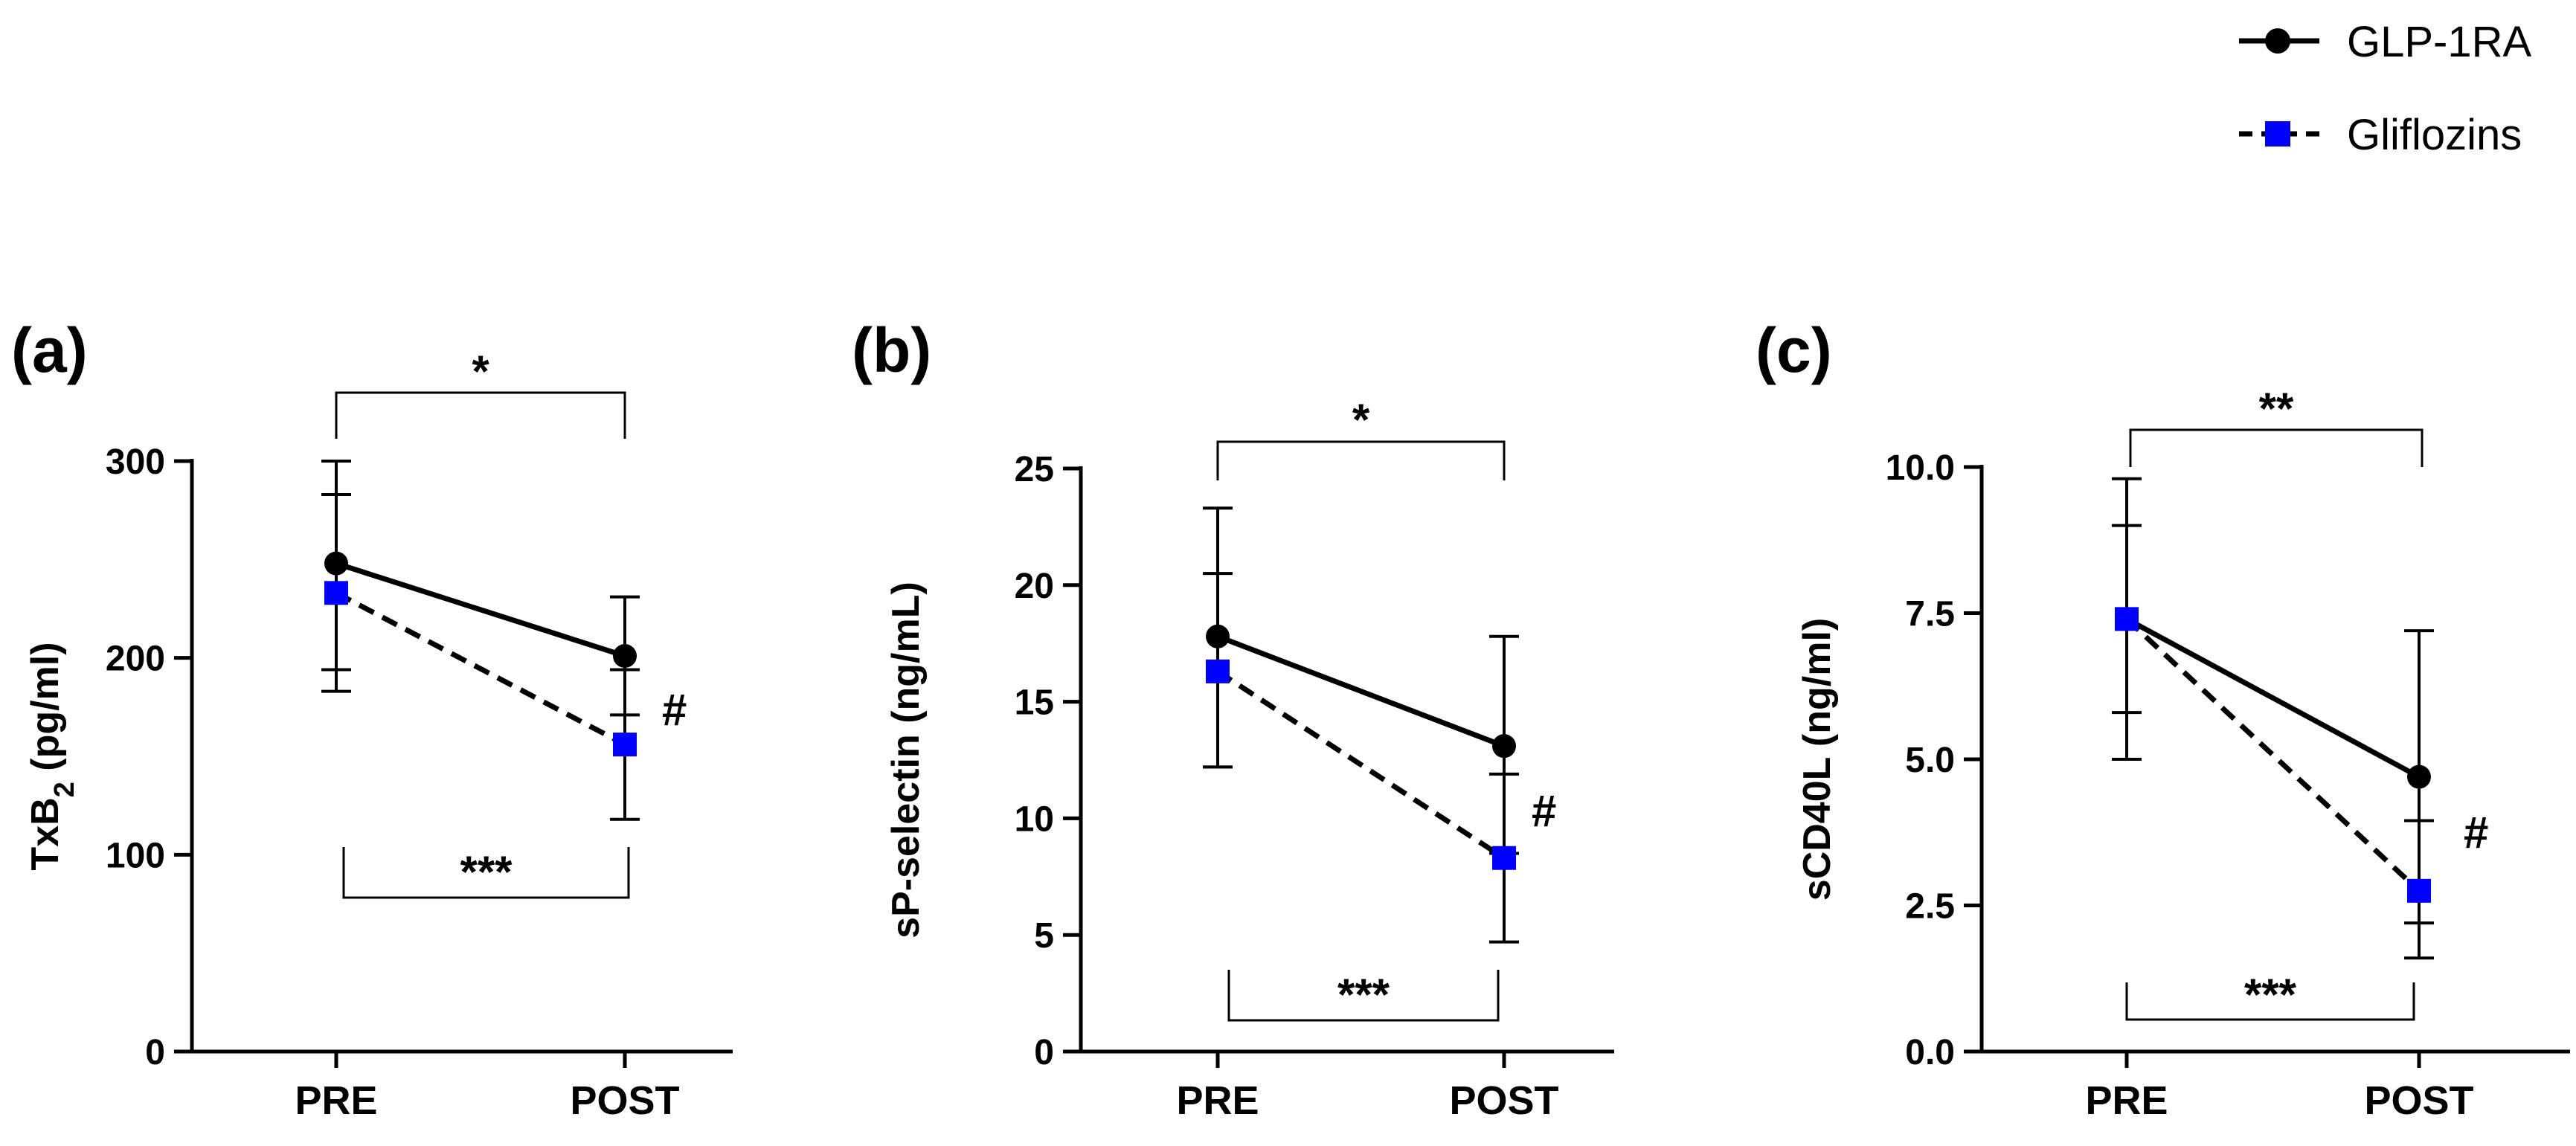  I want to click on panel-label: (b), so click(892, 350).